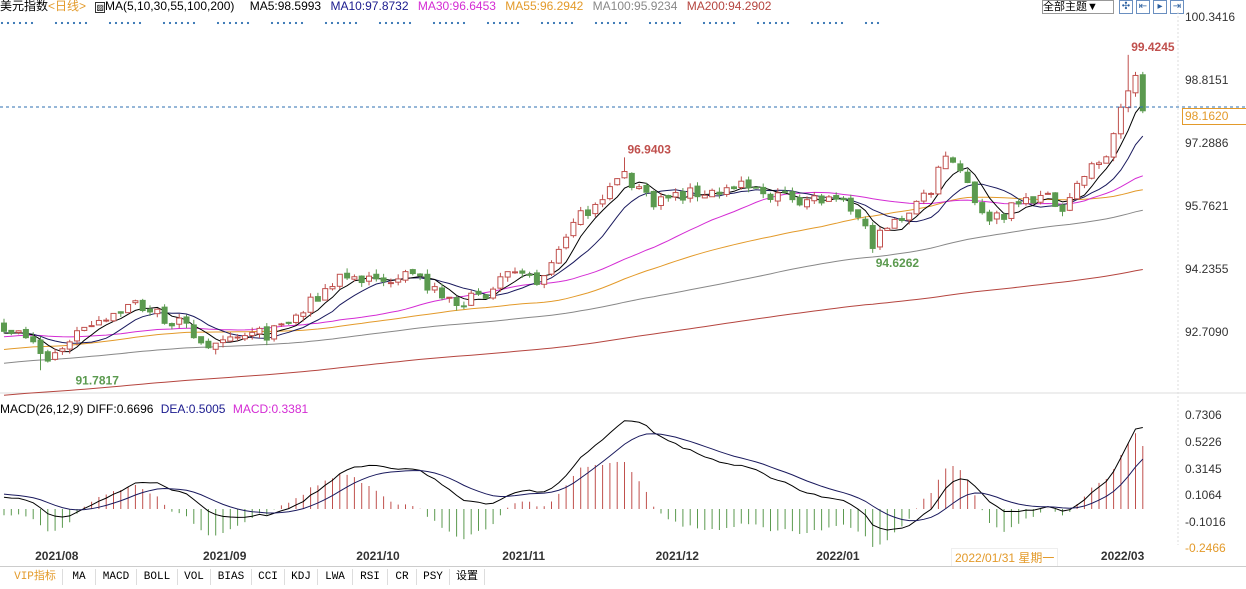  Describe the element at coordinates (79, 577) in the screenshot. I see `indicator-tab: MA` at that location.